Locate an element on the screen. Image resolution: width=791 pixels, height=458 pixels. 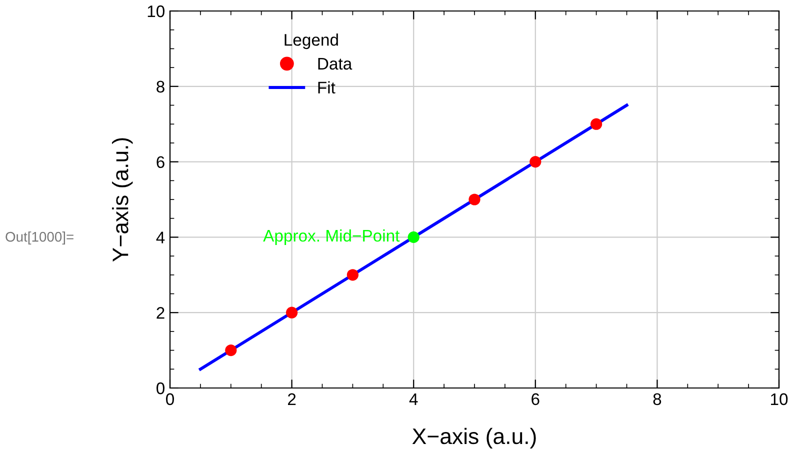
x-tick-label: 2 is located at coordinates (292, 399).